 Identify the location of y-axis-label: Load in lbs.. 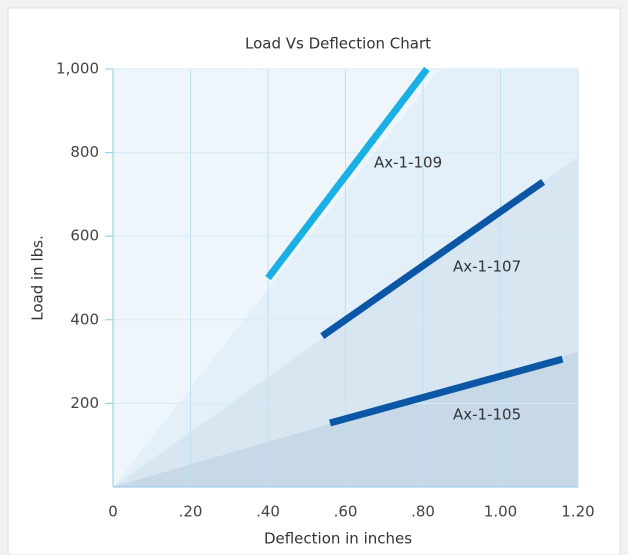
(38, 277).